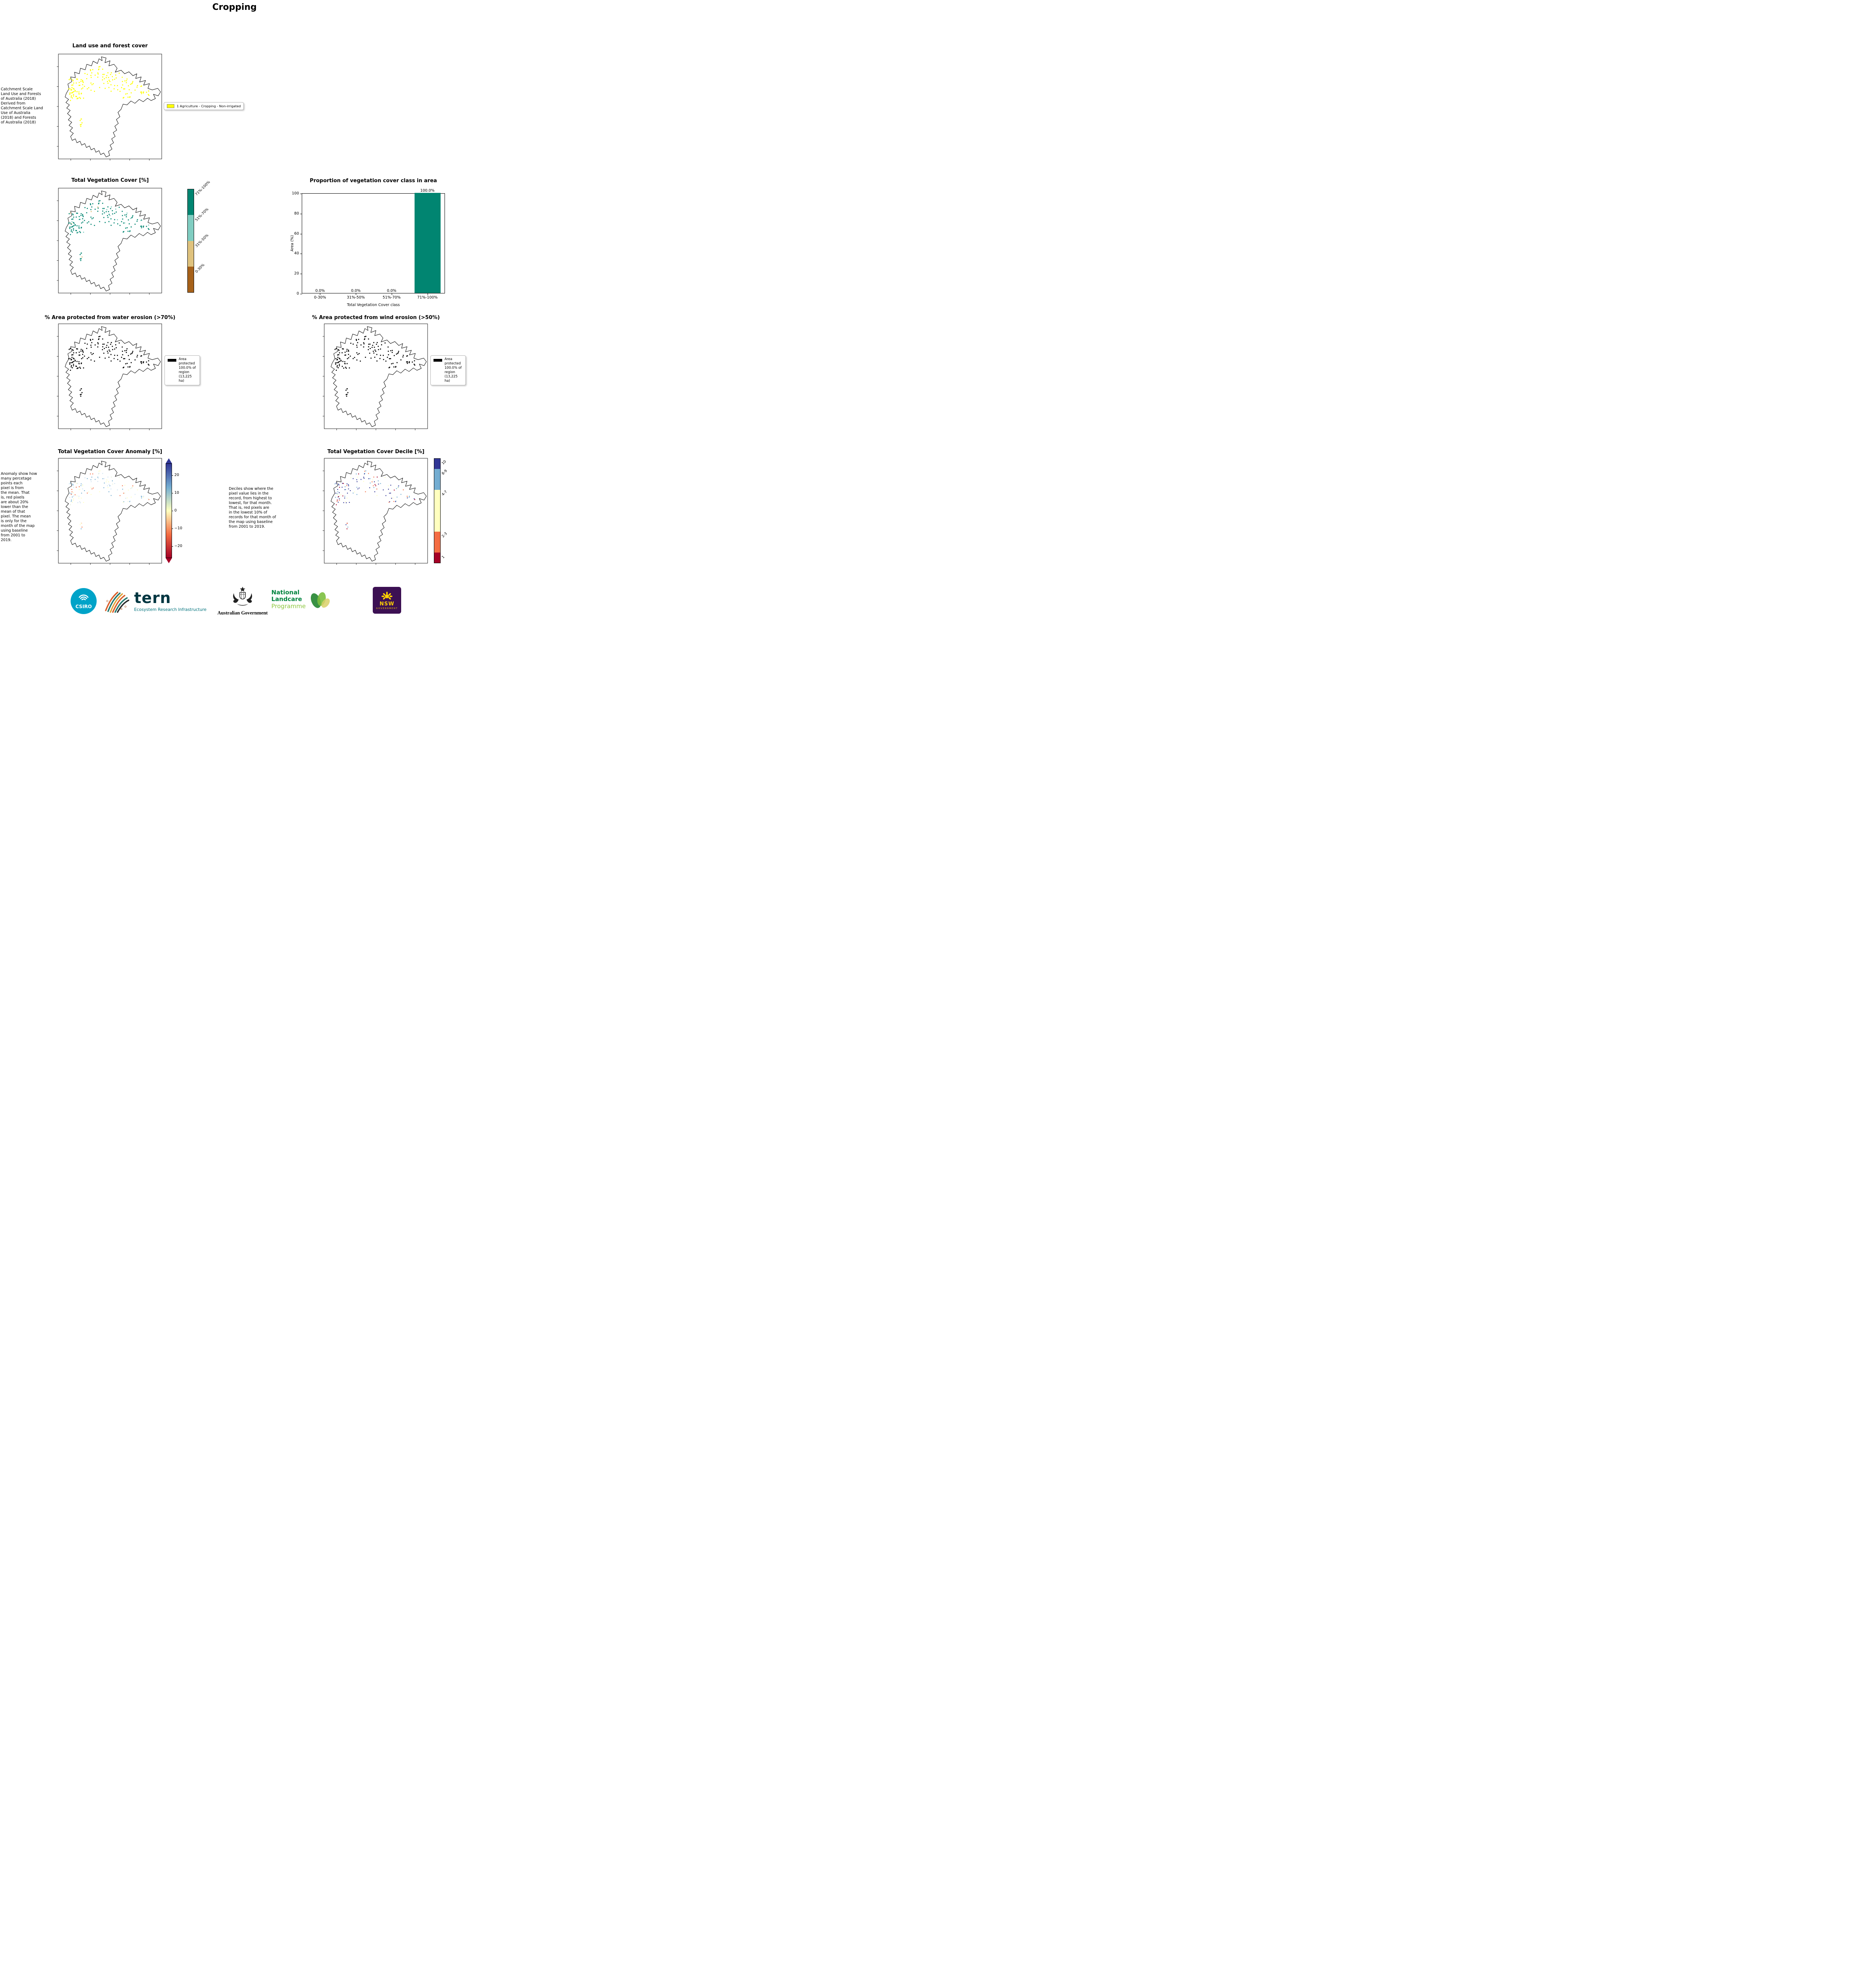 The height and width of the screenshot is (1972, 1876). What do you see at coordinates (427, 191) in the screenshot?
I see `bar-value-label: 100.0%` at bounding box center [427, 191].